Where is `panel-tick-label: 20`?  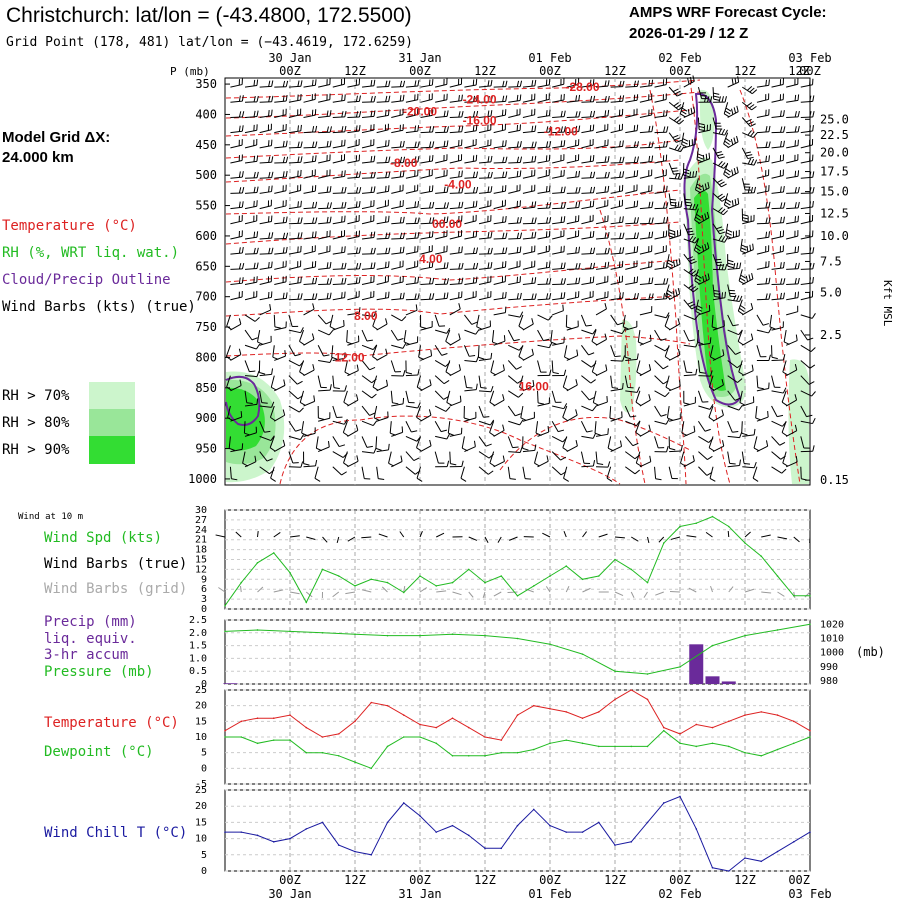
panel-tick-label: 20 is located at coordinates (201, 706).